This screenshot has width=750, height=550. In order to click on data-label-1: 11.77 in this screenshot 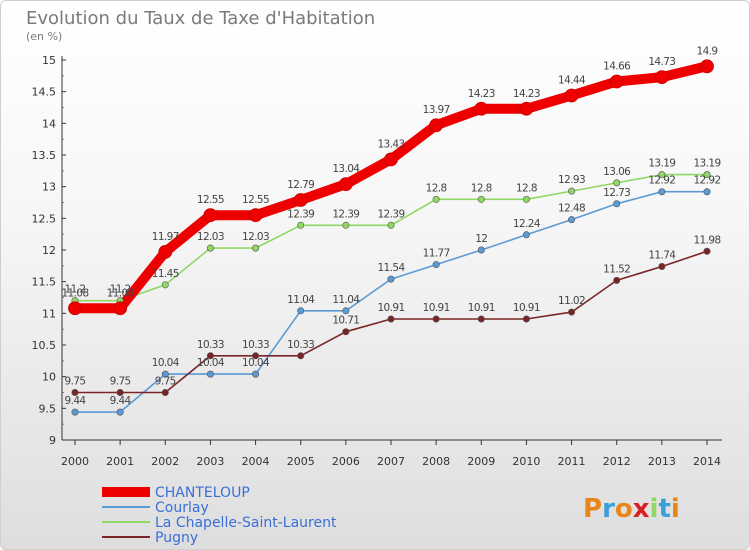, I will do `click(436, 254)`.